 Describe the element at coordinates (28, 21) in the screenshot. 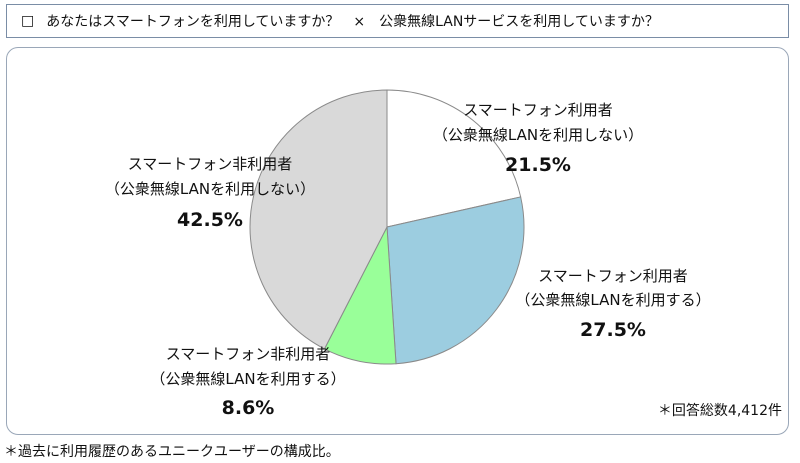

I see `checkbox-marker: □` at that location.